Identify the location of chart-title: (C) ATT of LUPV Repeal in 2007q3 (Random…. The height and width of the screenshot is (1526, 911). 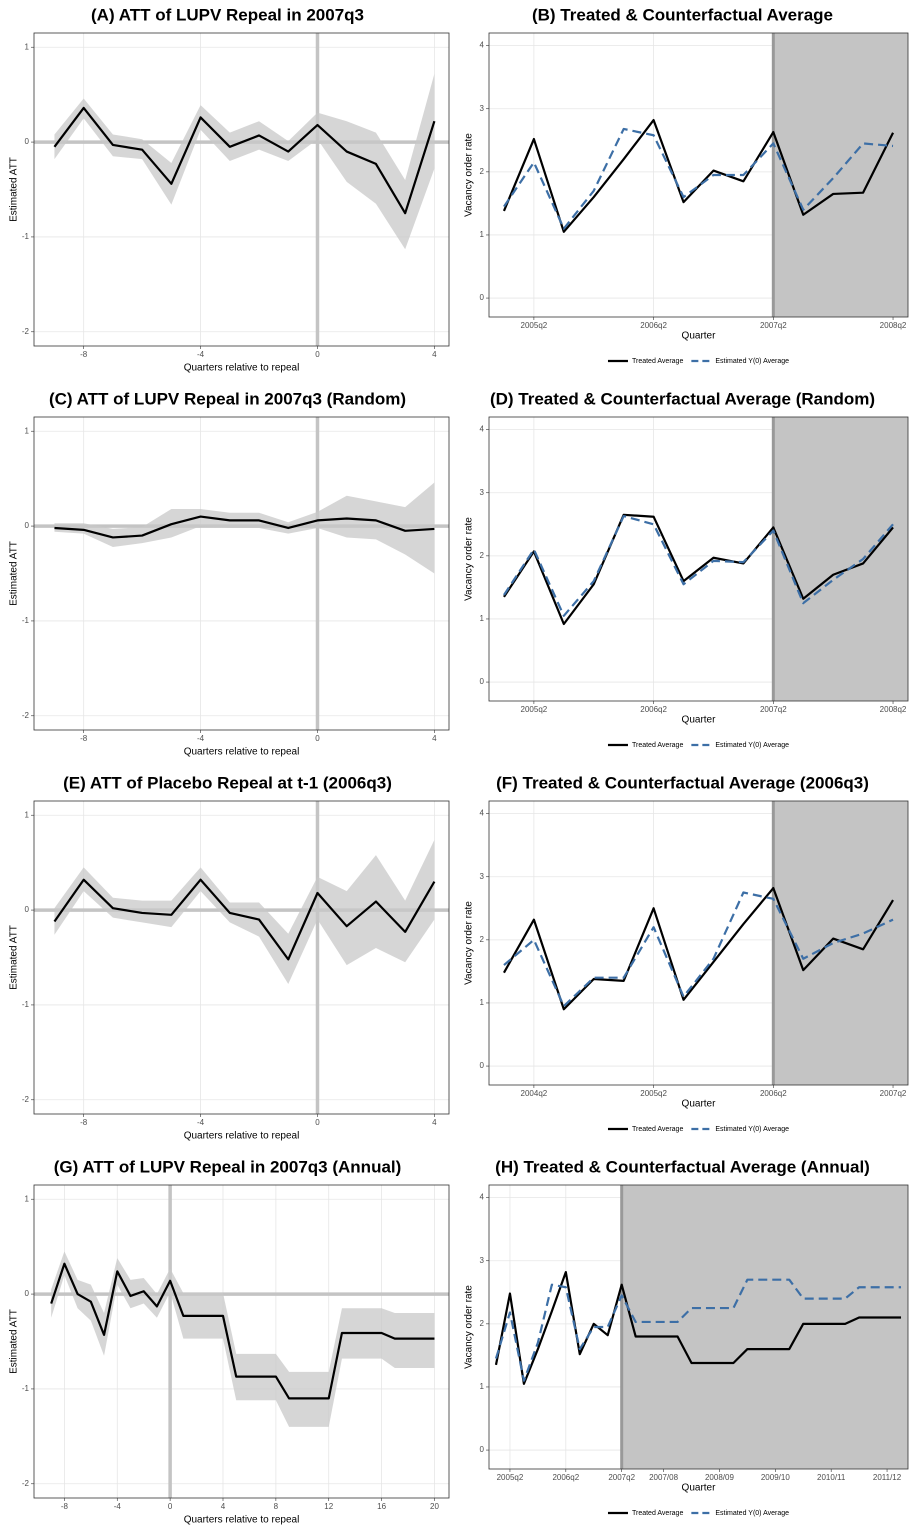
(227, 398).